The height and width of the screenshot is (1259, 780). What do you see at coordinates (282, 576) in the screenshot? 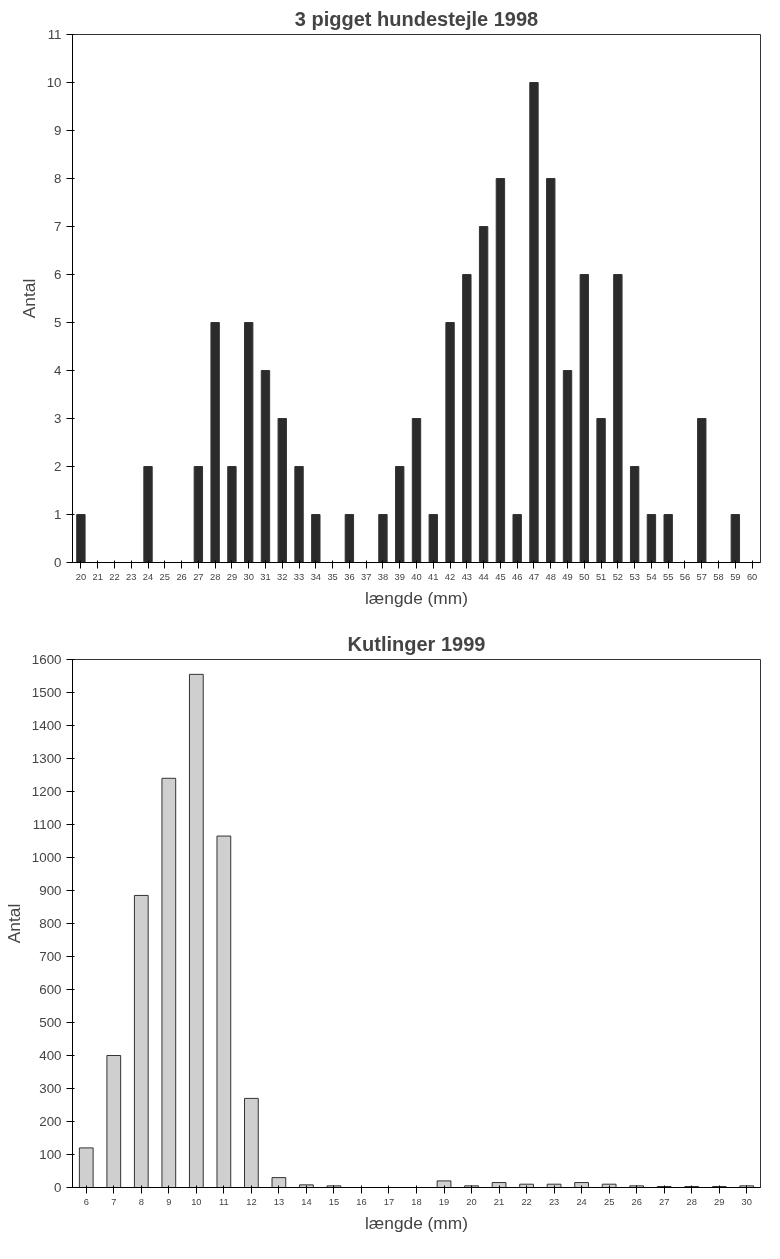
I see `x-tick-label: 32` at bounding box center [282, 576].